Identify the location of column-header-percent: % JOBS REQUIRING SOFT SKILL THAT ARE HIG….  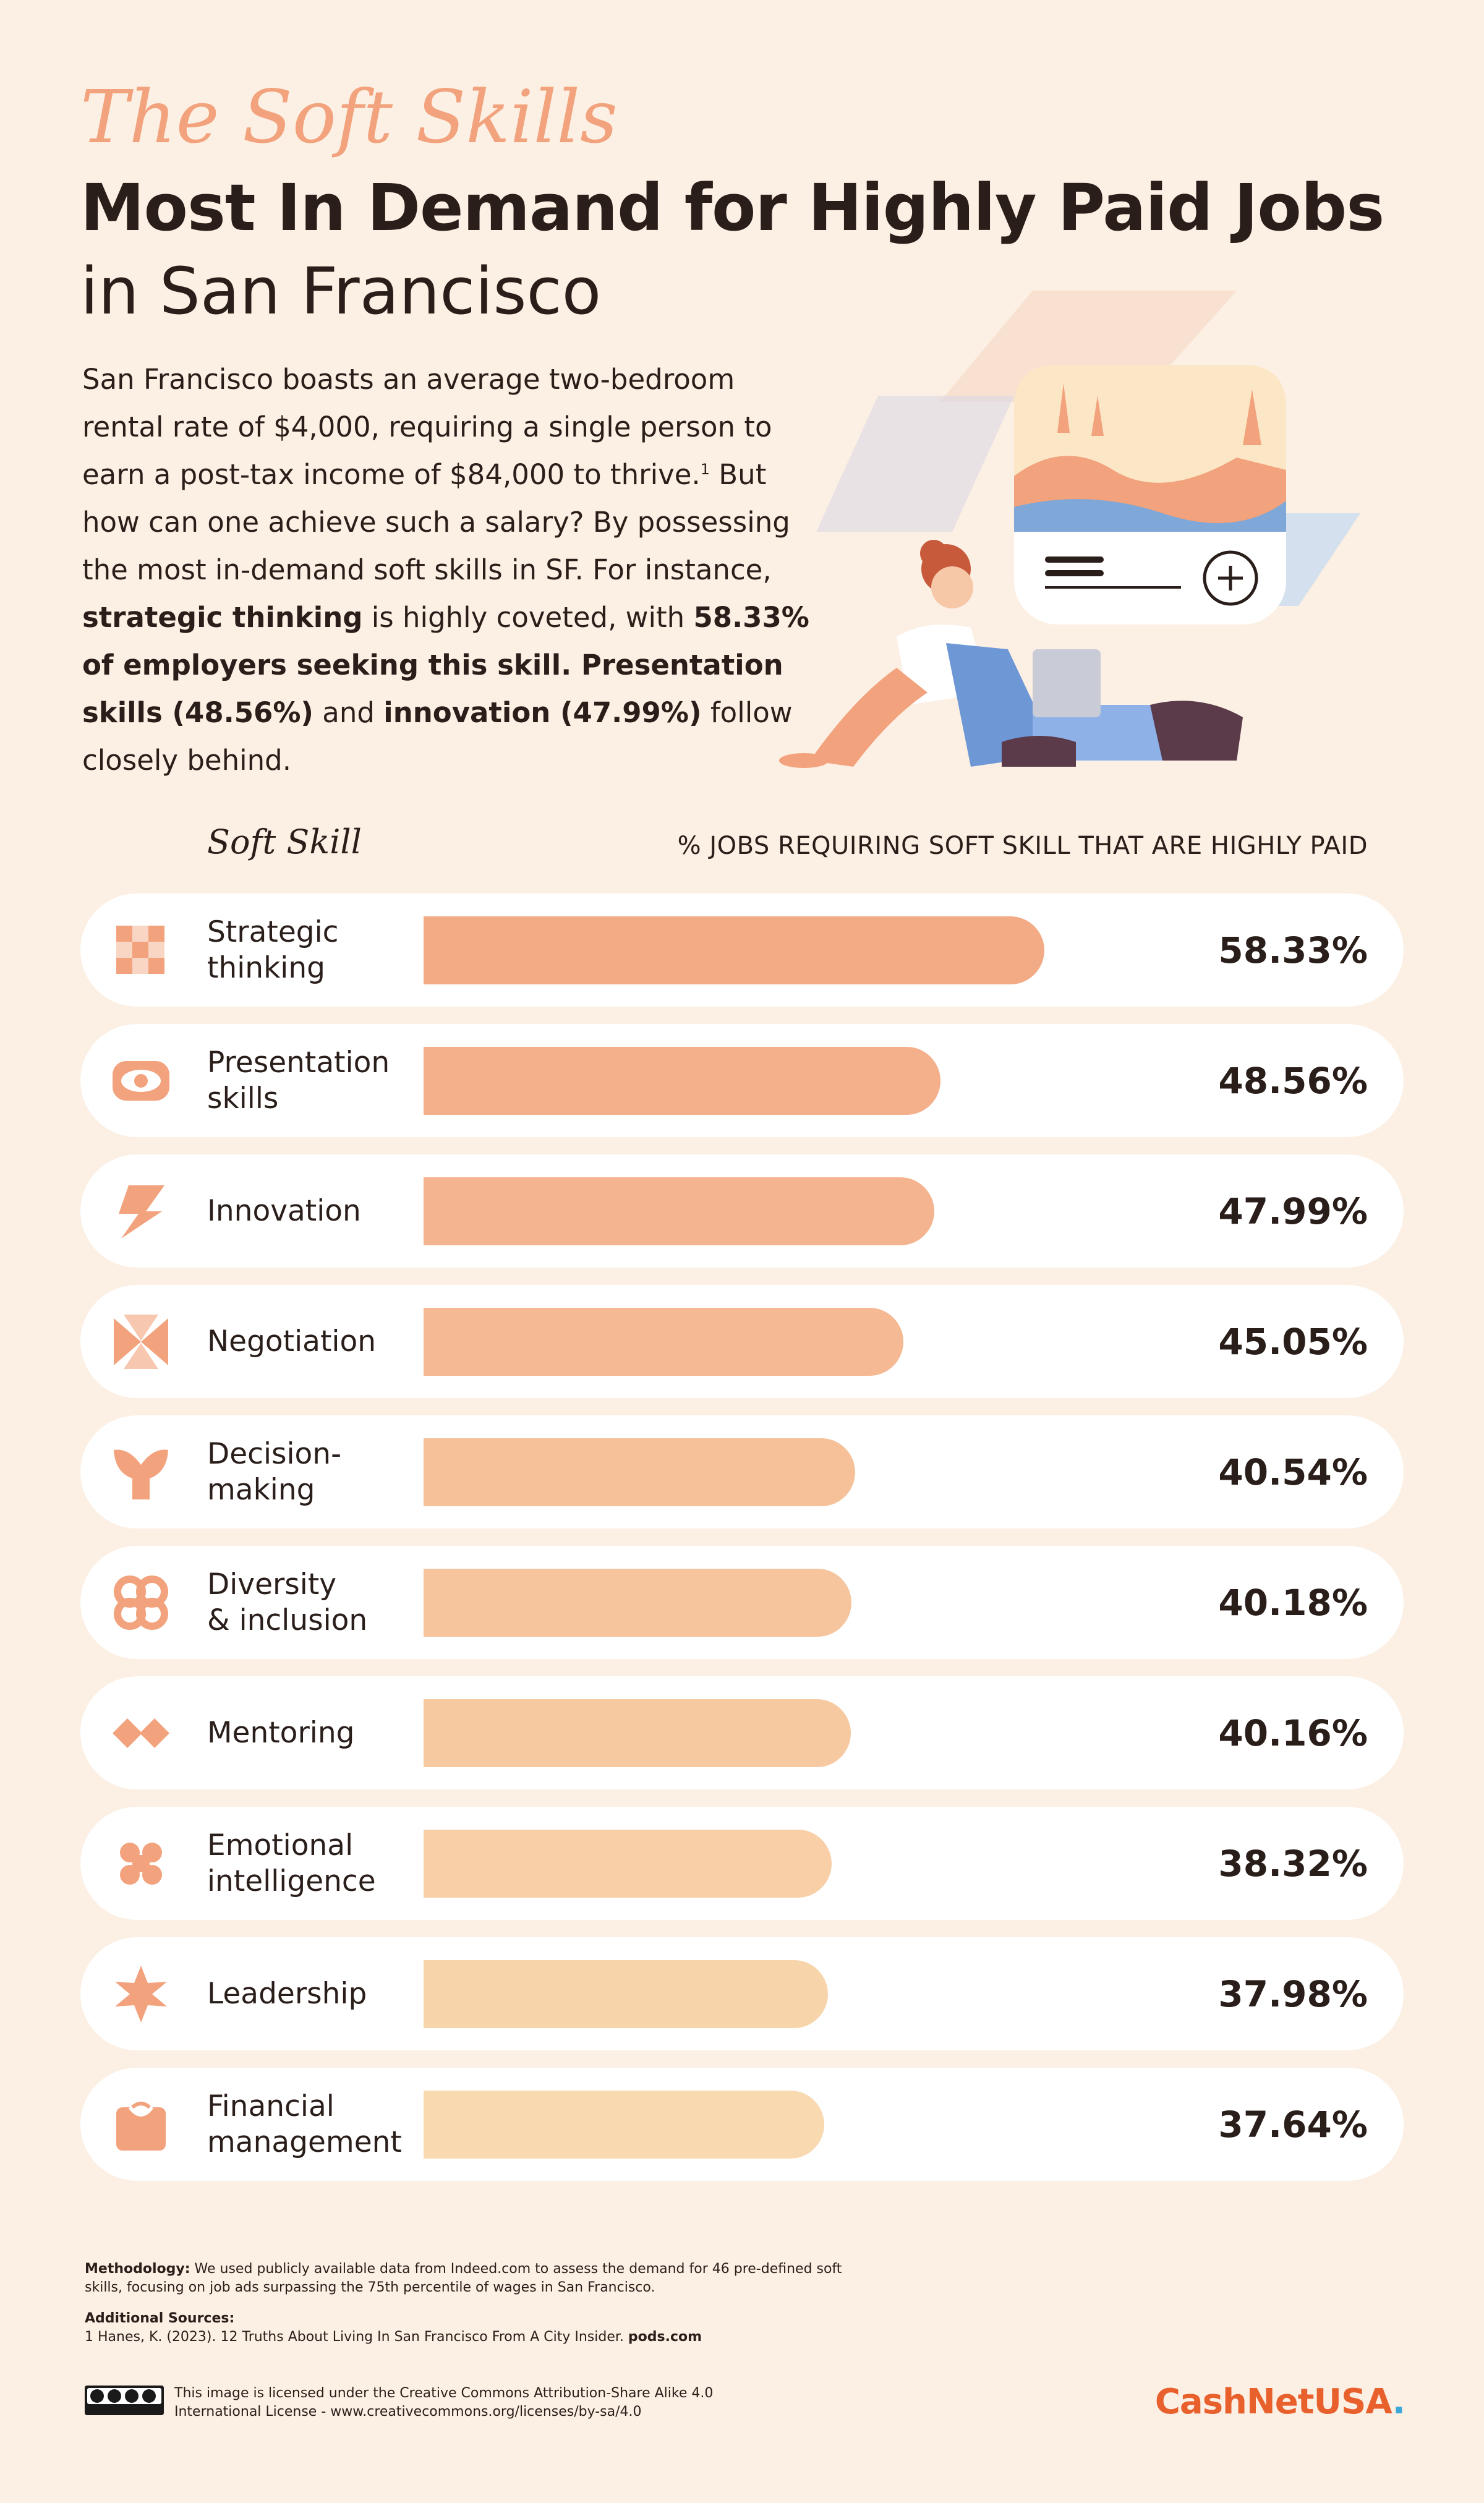
(1022, 846).